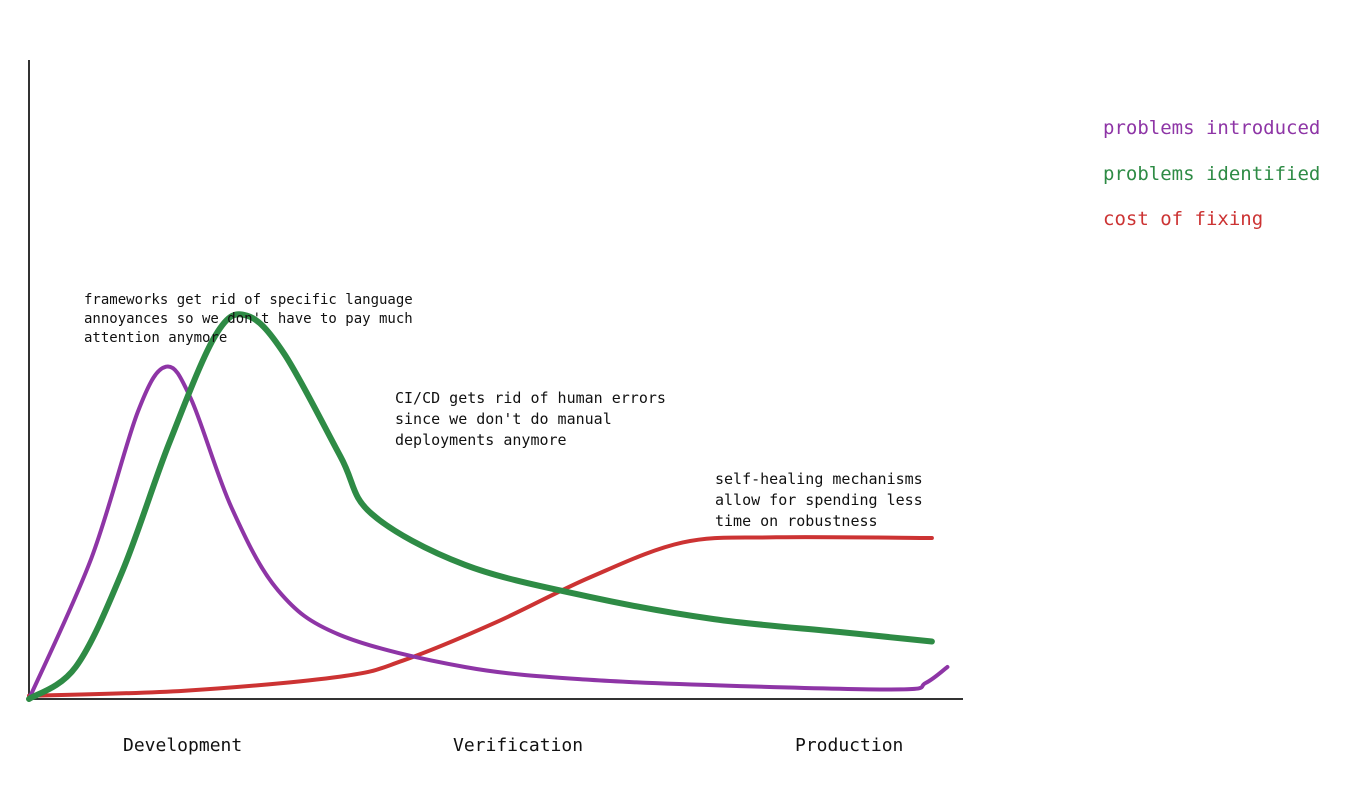 This screenshot has width=1365, height=785. What do you see at coordinates (849, 745) in the screenshot?
I see `x-tick-label-production: Production` at bounding box center [849, 745].